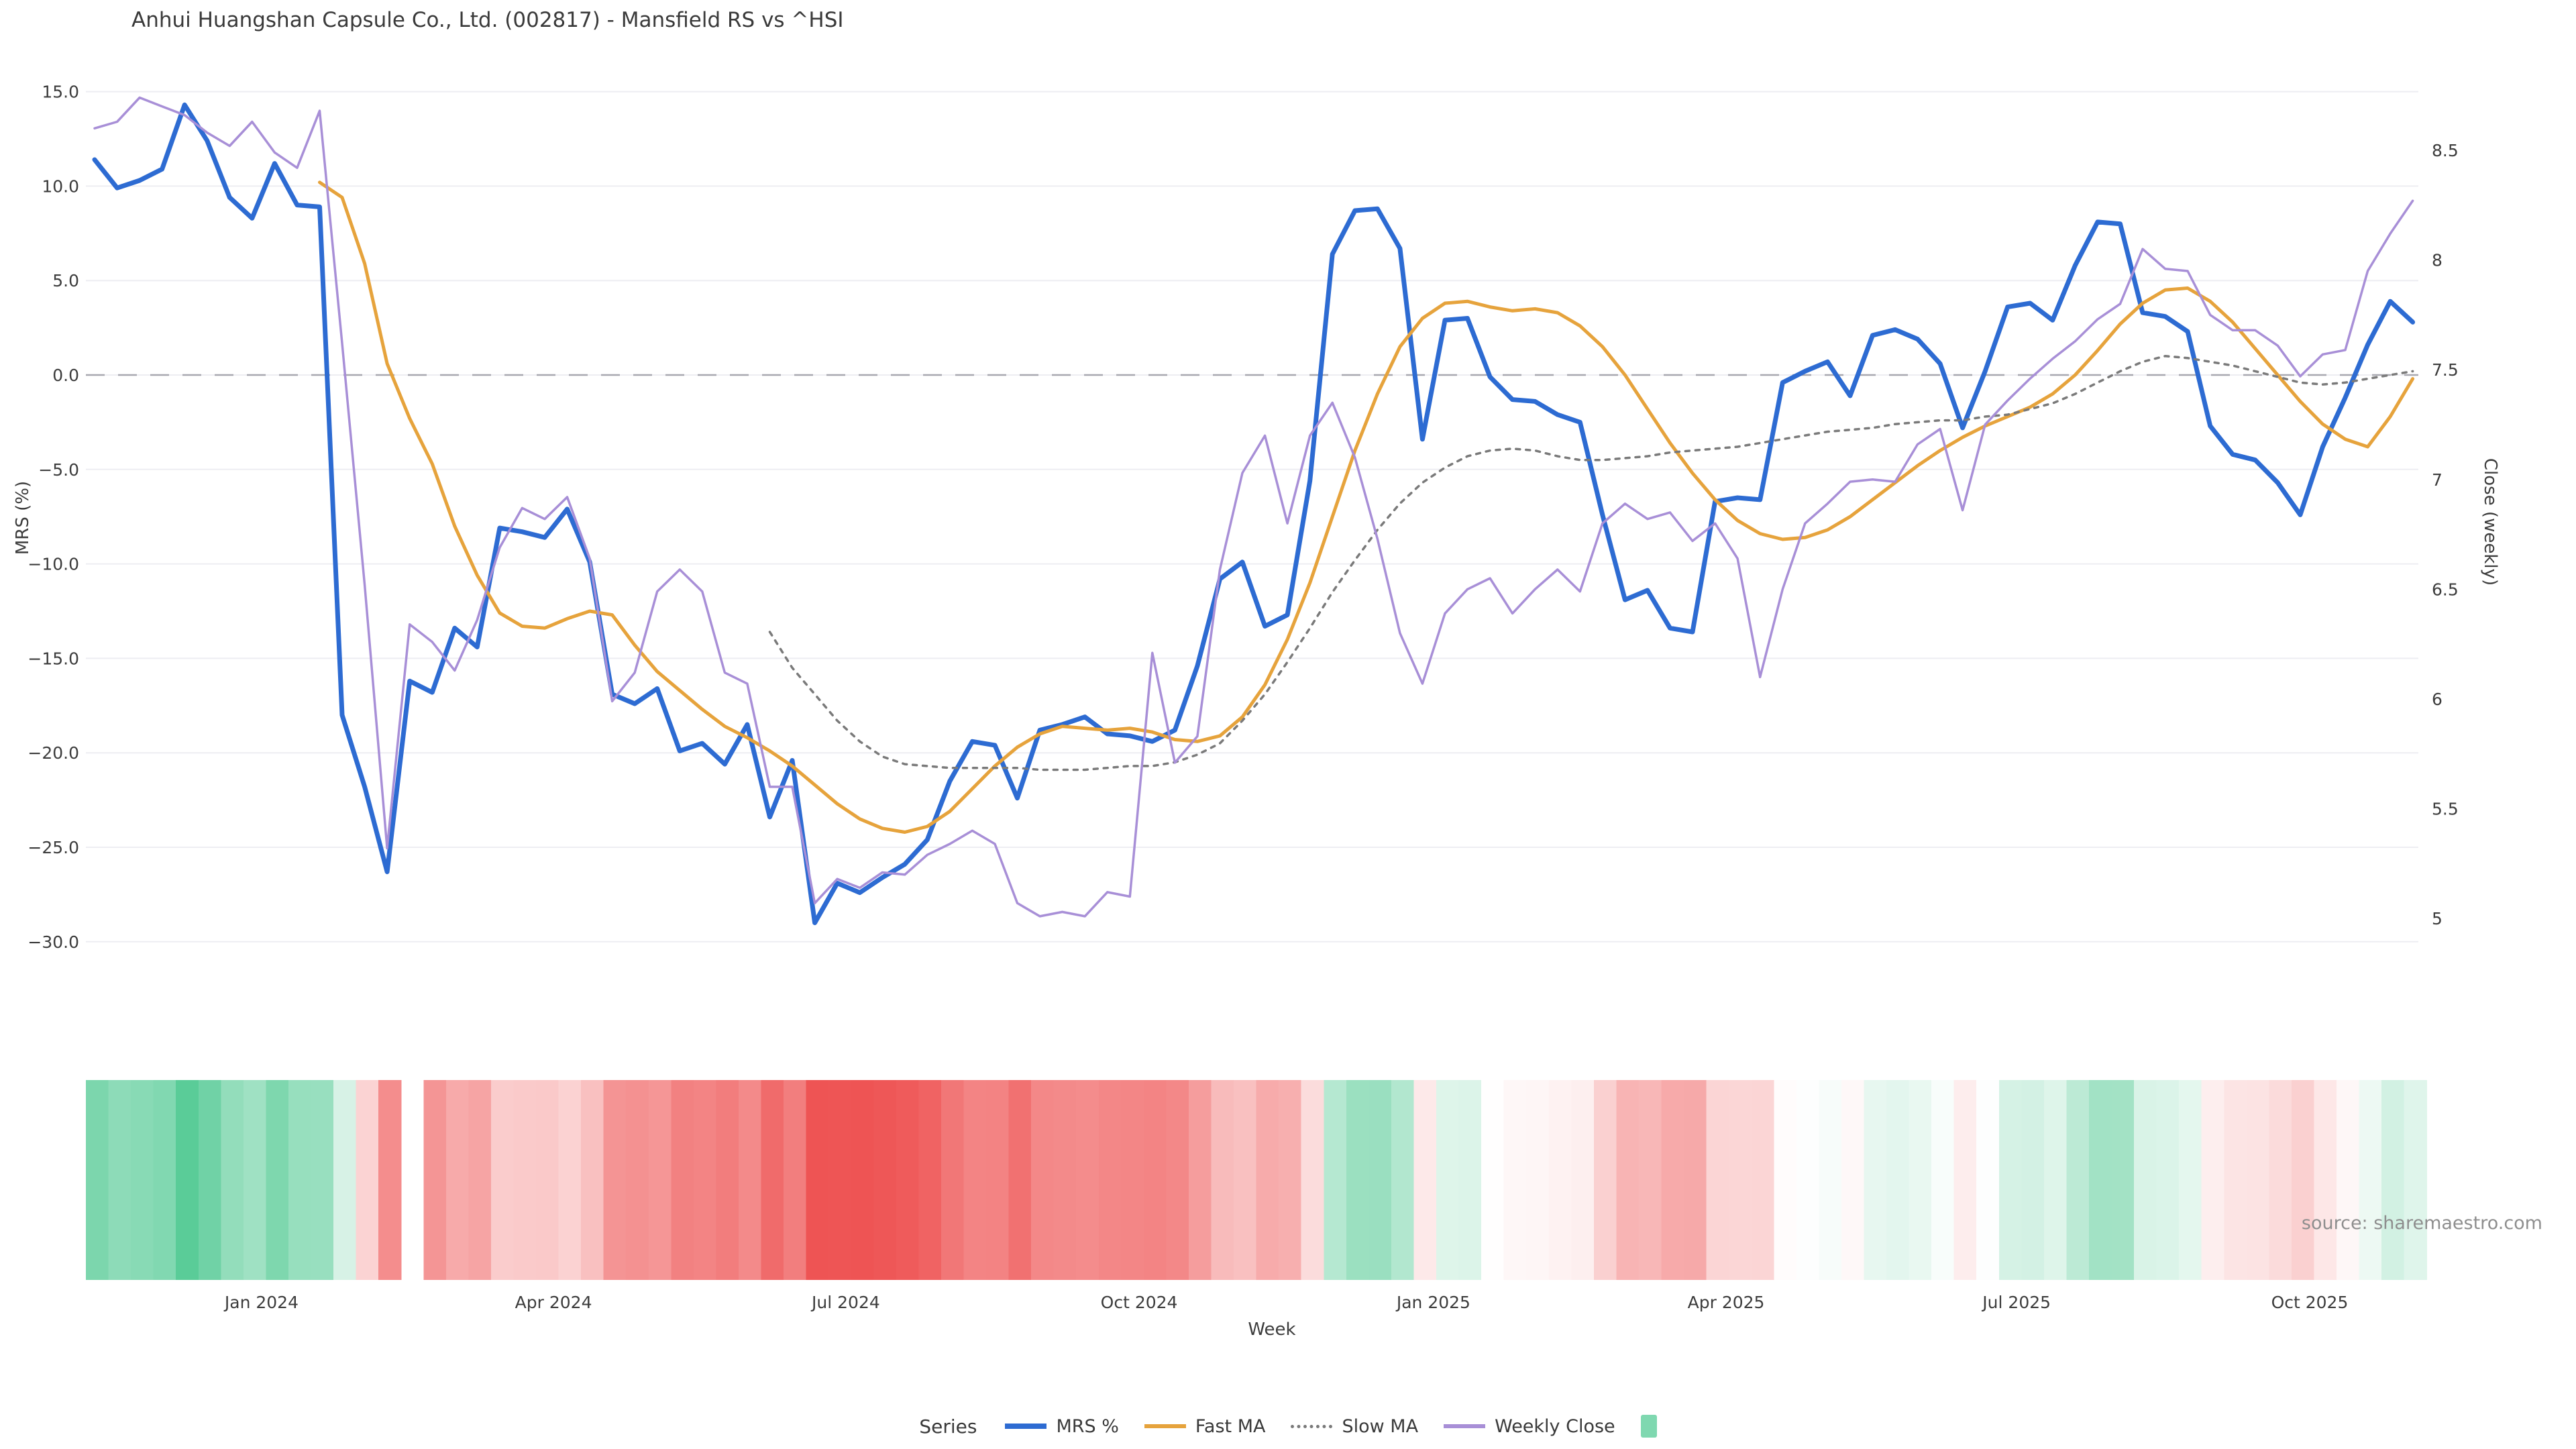  Describe the element at coordinates (58, 470) in the screenshot. I see `y-left-tick-label: −5.0` at that location.